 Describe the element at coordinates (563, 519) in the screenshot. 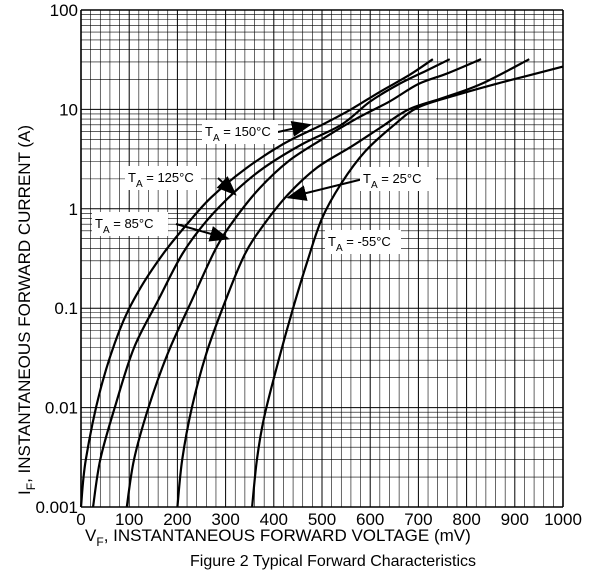

I see `x-tick-label: 1000` at that location.